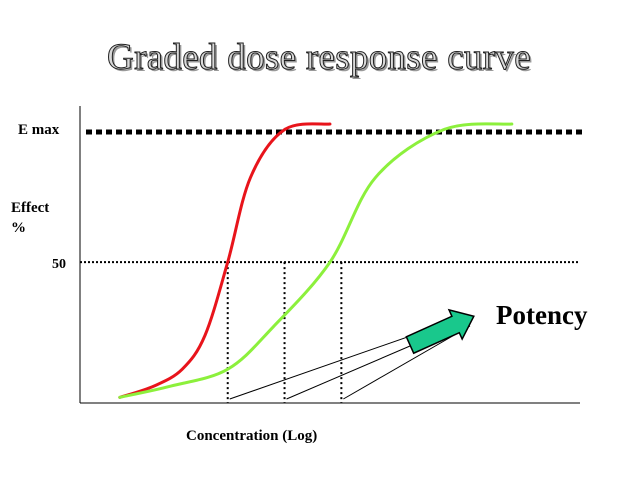 The image size is (638, 478). I want to click on emax-label: E max, so click(39, 130).